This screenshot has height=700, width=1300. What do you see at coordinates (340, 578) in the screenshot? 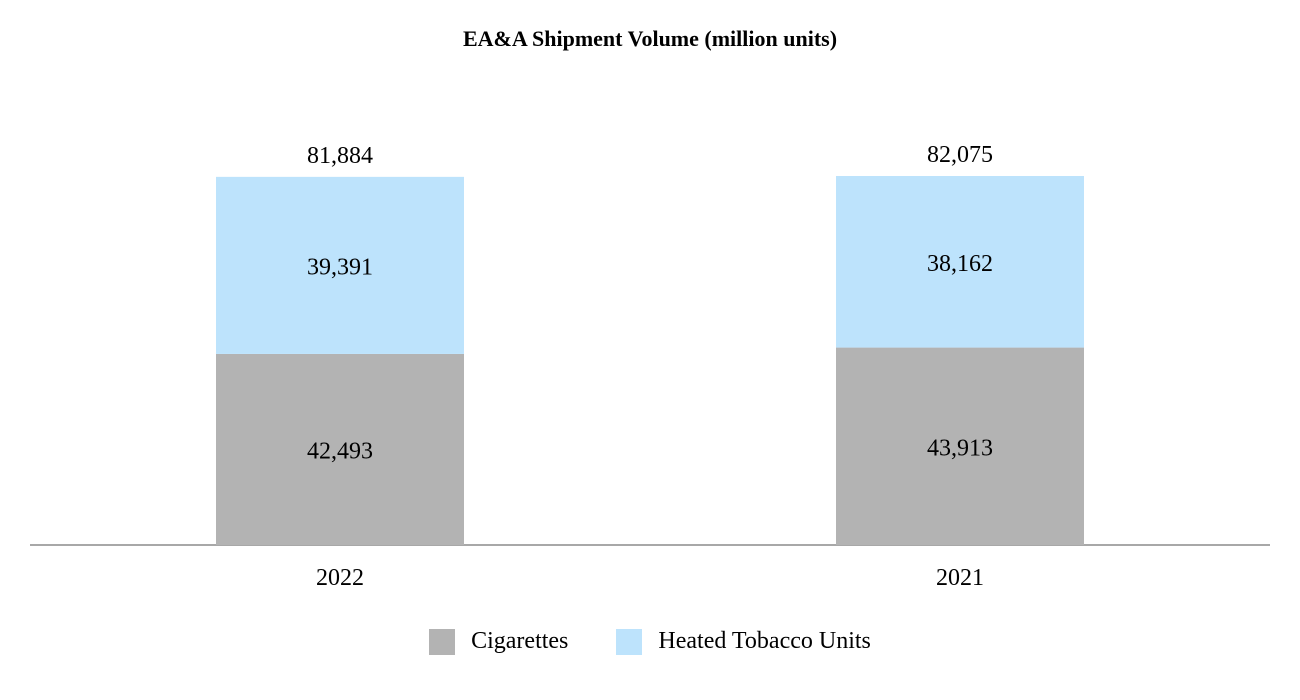
I see `x-tick-label-2022: 2022` at bounding box center [340, 578].